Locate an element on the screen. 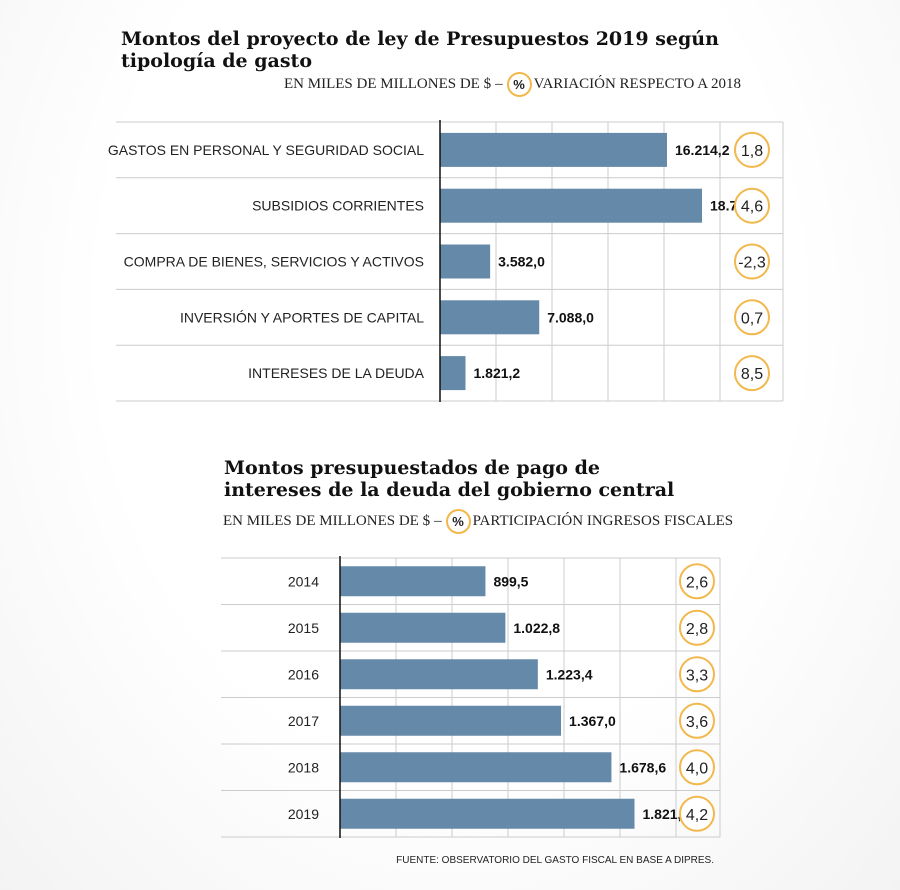  pct-badge-label: 8,5 is located at coordinates (752, 374).